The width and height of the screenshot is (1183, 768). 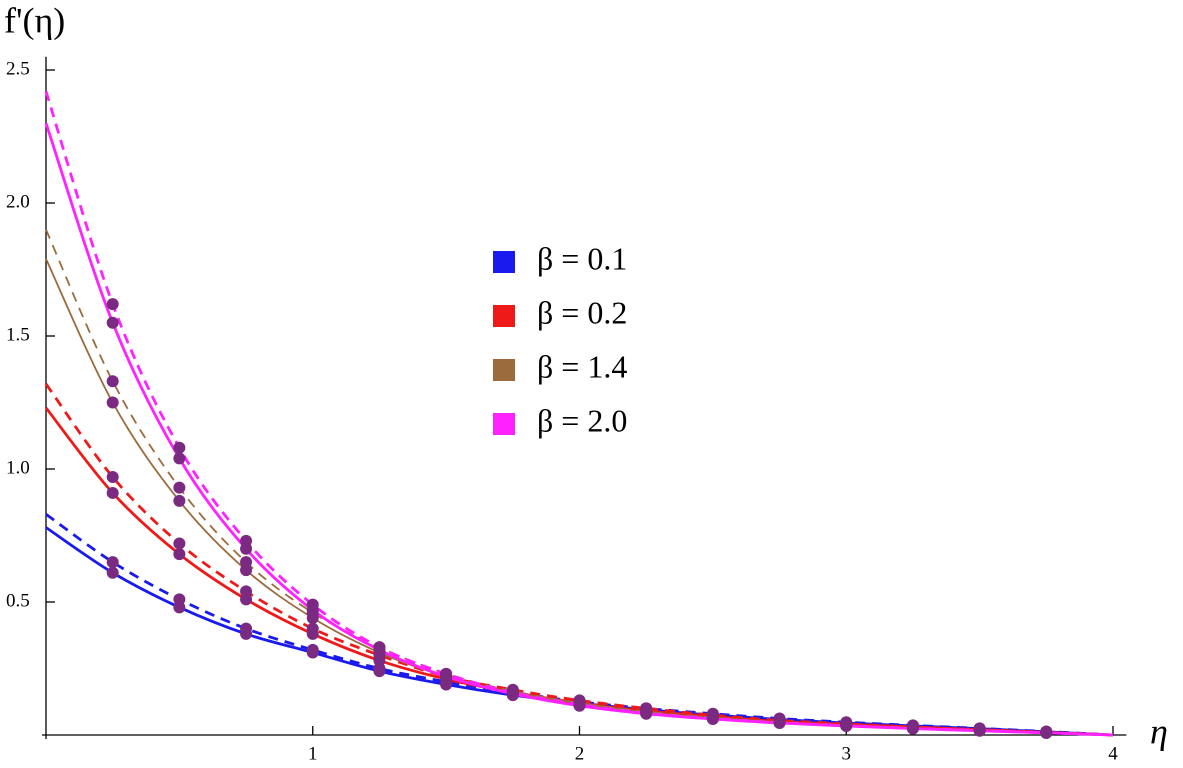 What do you see at coordinates (18, 600) in the screenshot?
I see `y-tick-label: 0.5` at bounding box center [18, 600].